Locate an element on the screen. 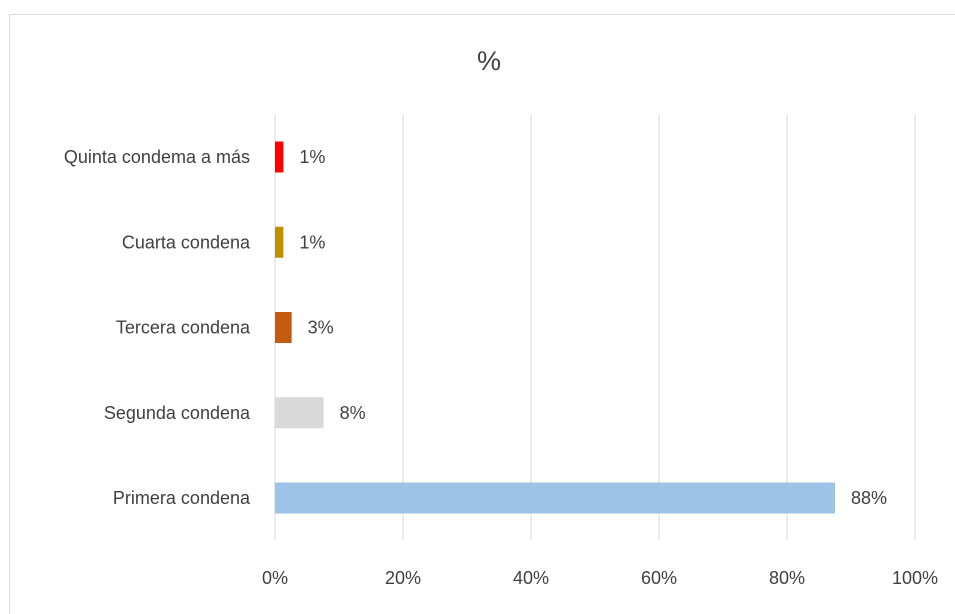 This screenshot has height=614, width=955. data-label: 8% is located at coordinates (353, 413).